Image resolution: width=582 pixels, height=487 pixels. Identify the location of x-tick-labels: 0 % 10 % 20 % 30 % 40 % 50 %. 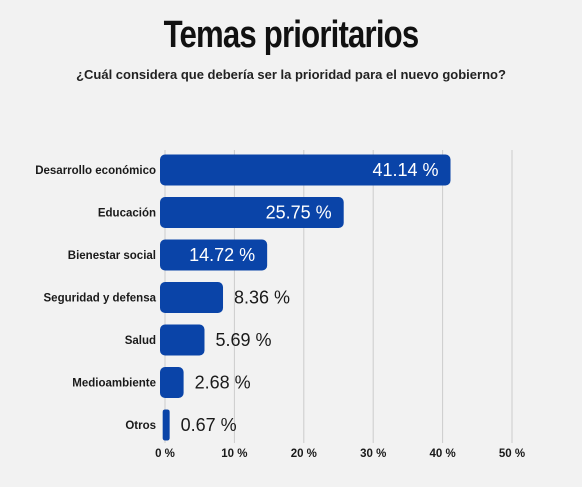
(340, 454).